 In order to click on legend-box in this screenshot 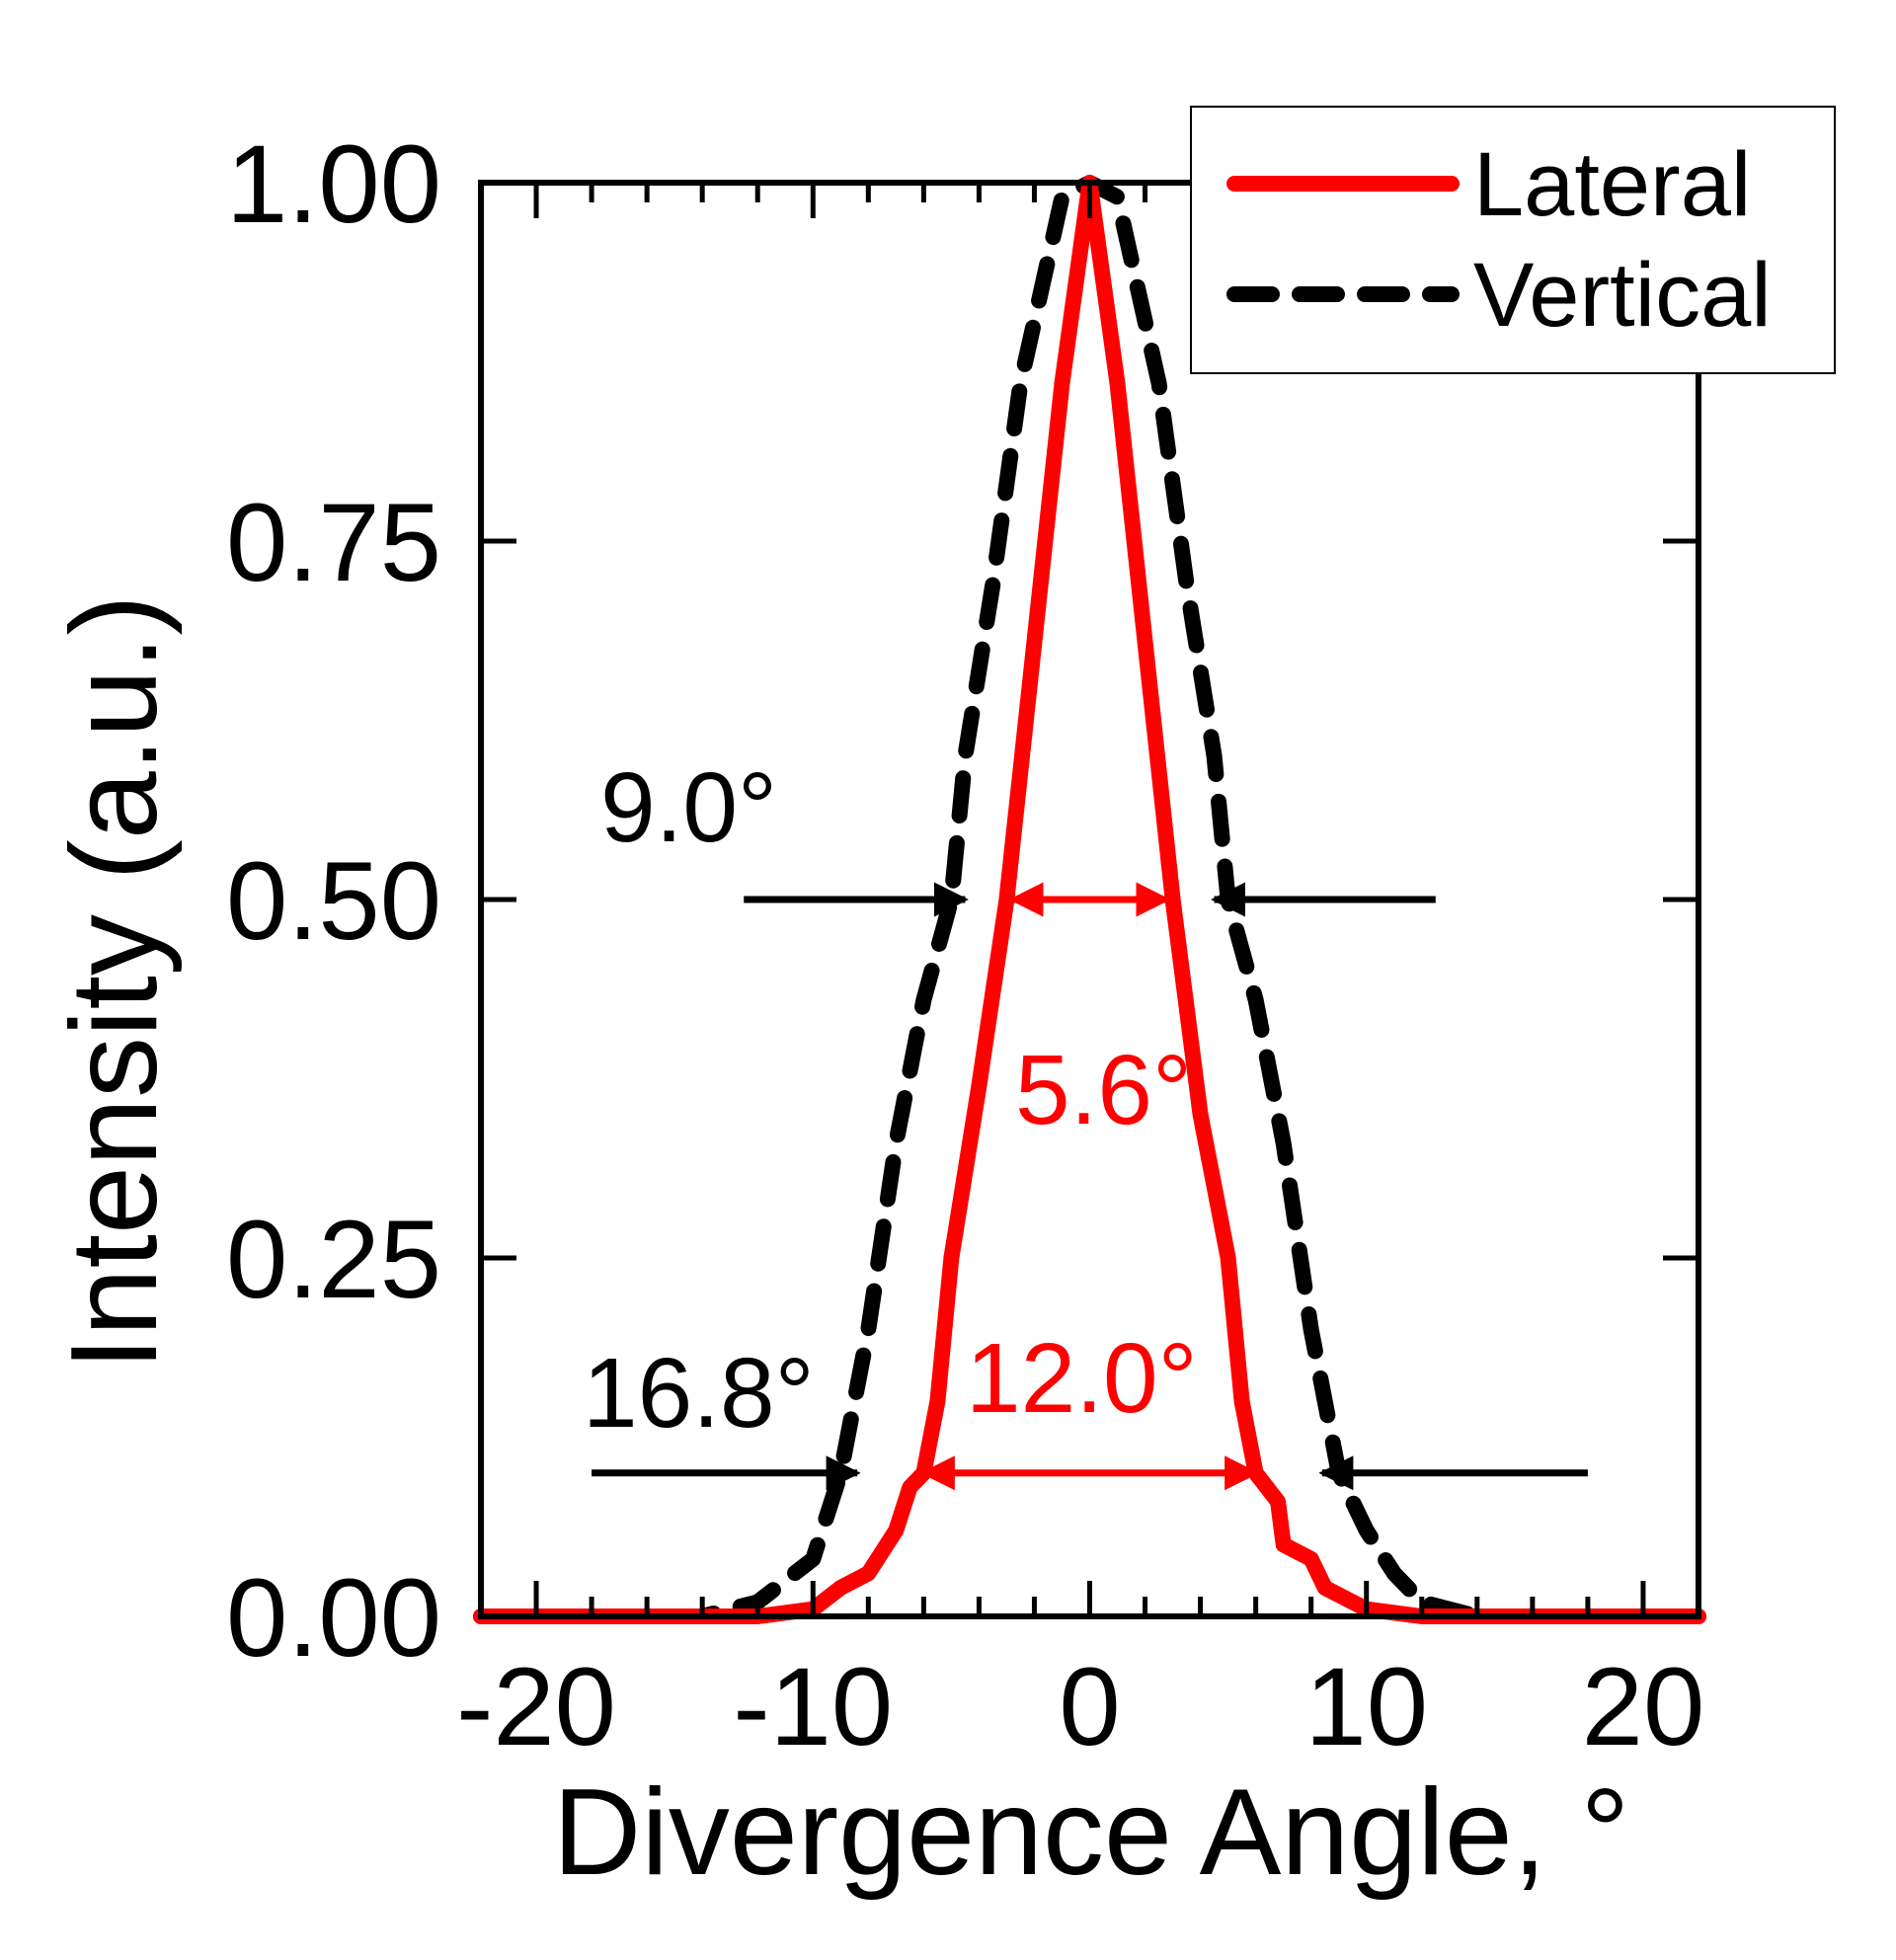, I will do `click(1513, 240)`.